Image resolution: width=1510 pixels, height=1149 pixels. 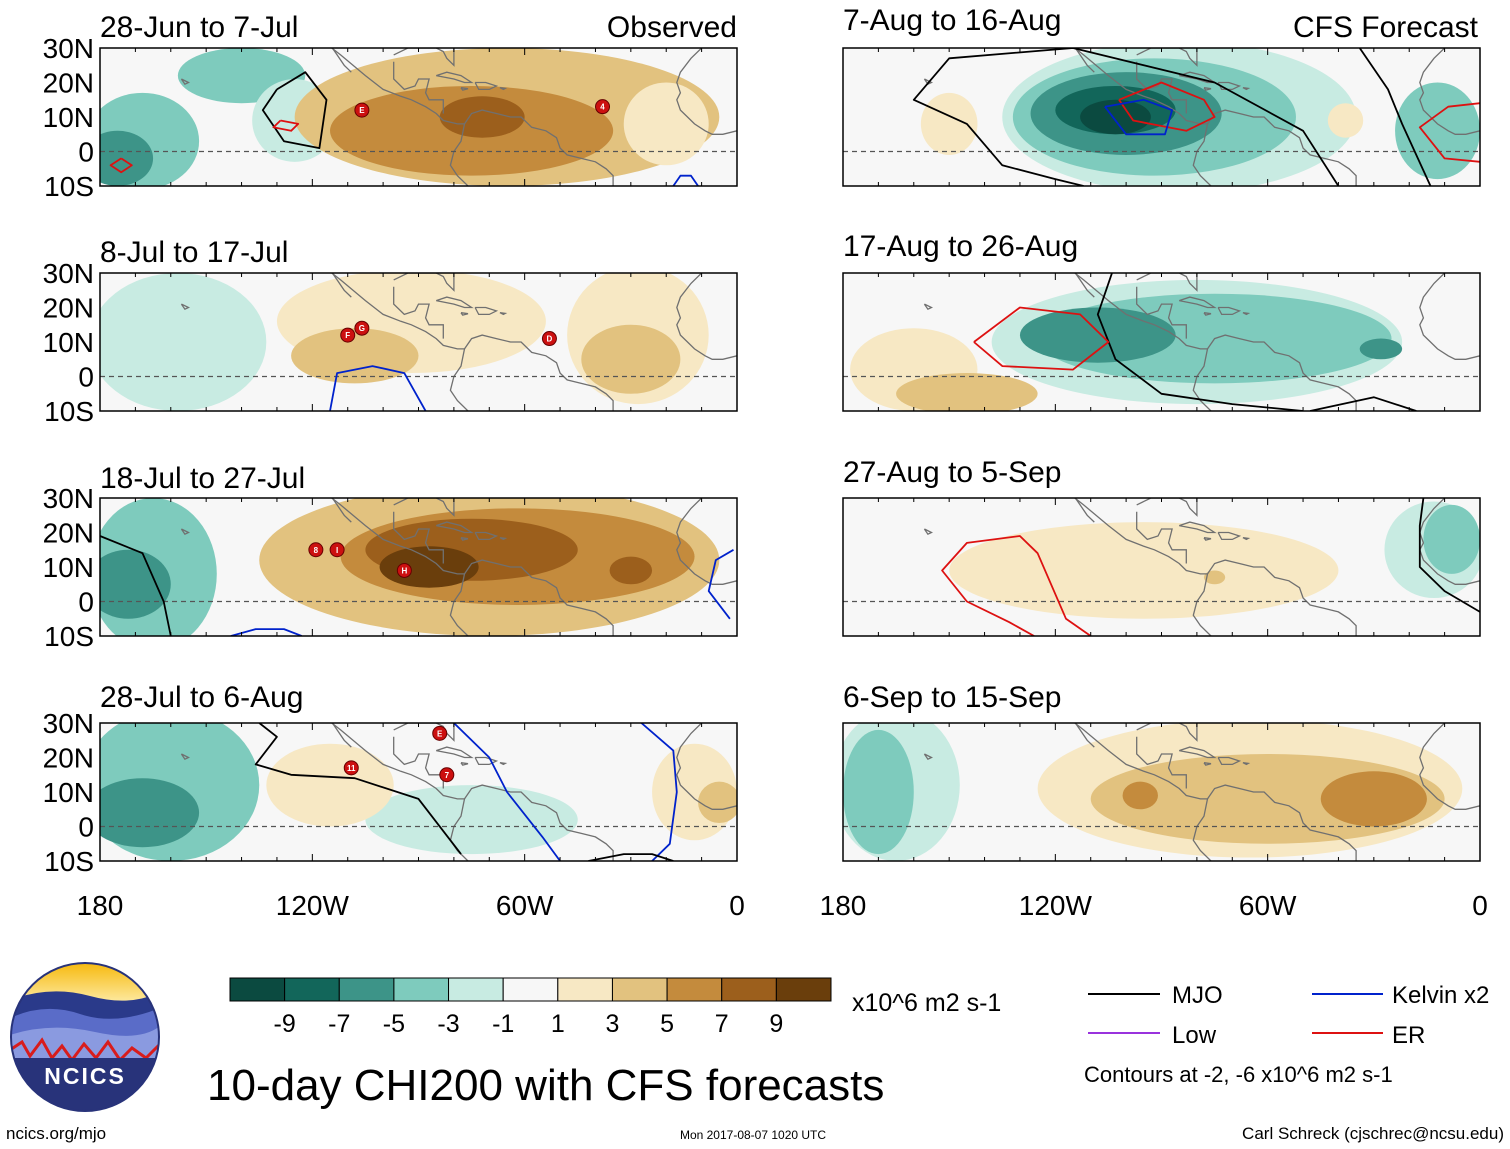 I want to click on storm-id: F, so click(x=347, y=335).